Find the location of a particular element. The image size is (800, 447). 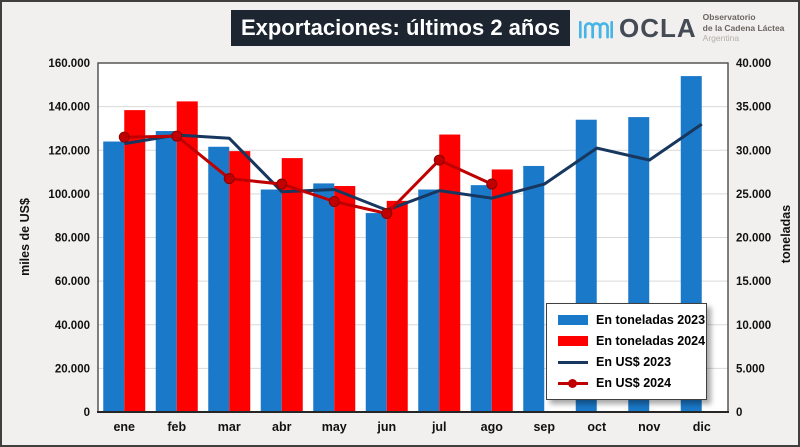

right-axis-tick: 35.000 is located at coordinates (753, 108).